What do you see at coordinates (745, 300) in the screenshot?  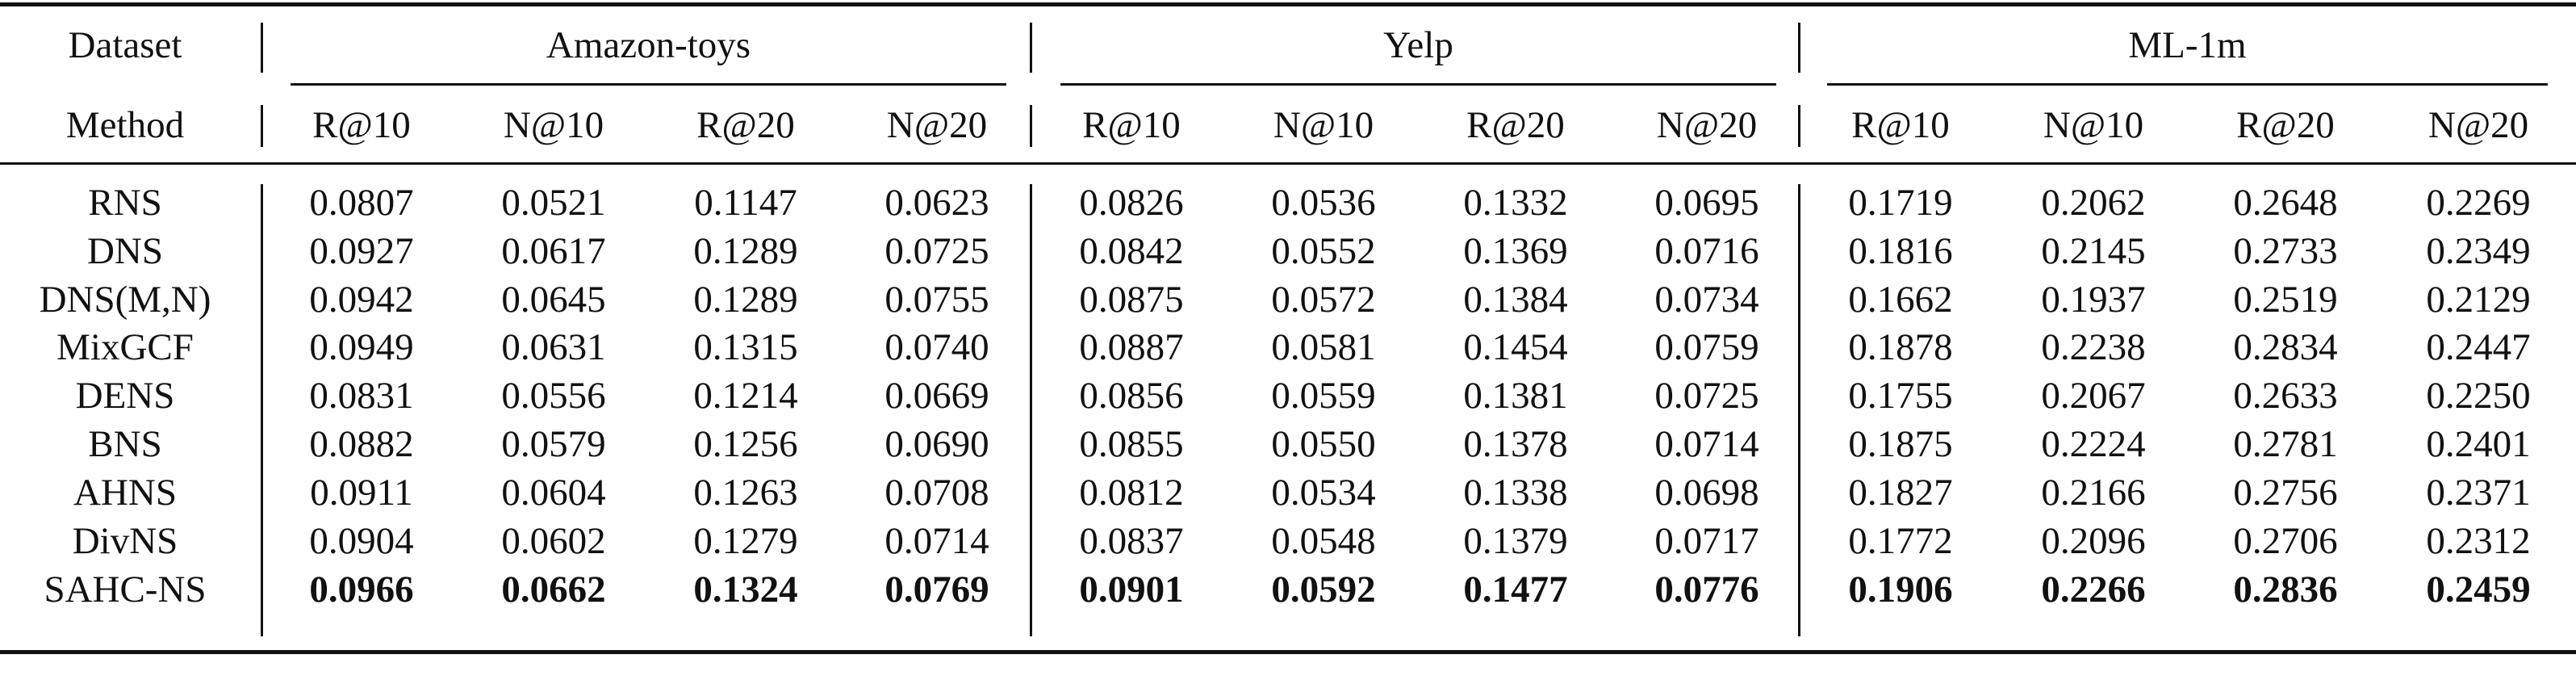 I see `metric-value: 0.1289` at bounding box center [745, 300].